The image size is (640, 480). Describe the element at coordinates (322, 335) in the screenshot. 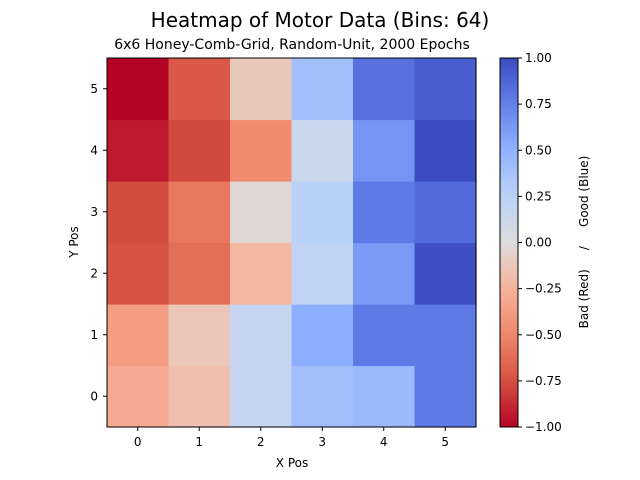

I see `heatmap-cell-x3-y1` at that location.